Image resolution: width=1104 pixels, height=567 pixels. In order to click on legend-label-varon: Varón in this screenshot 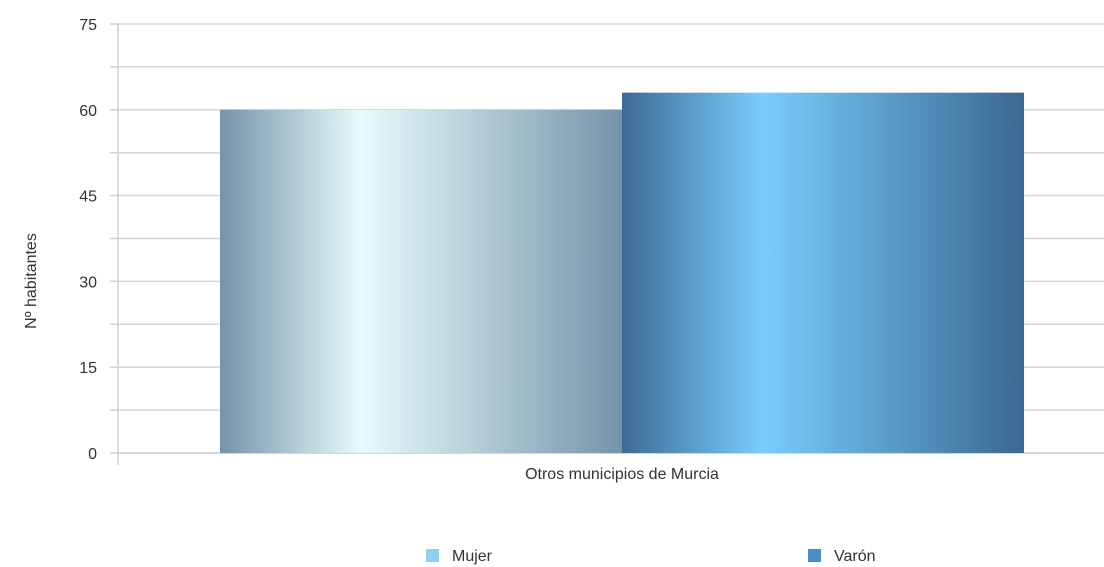, I will do `click(855, 556)`.